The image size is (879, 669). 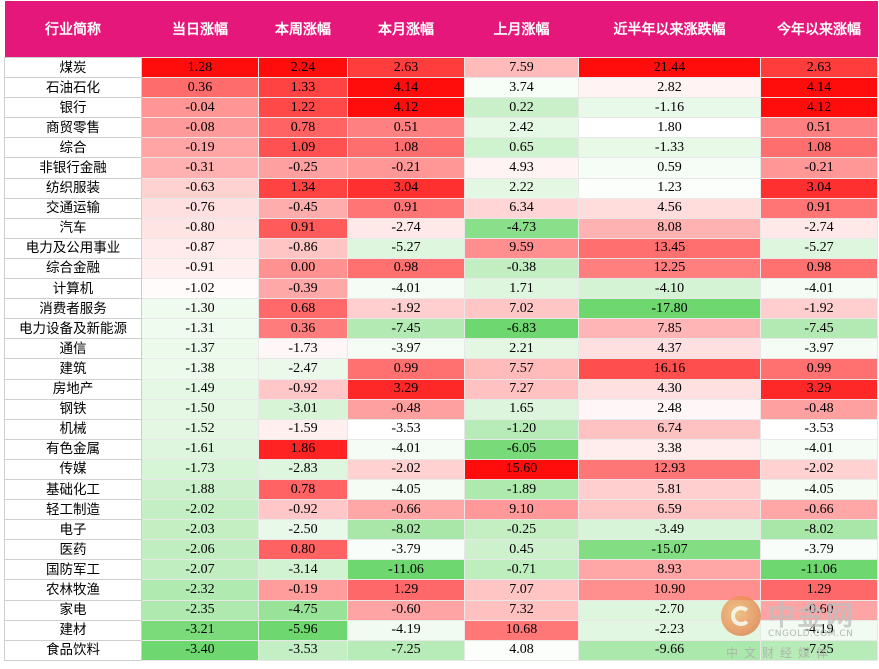 I want to click on industry-name-cell: 煤炭, so click(x=73, y=67).